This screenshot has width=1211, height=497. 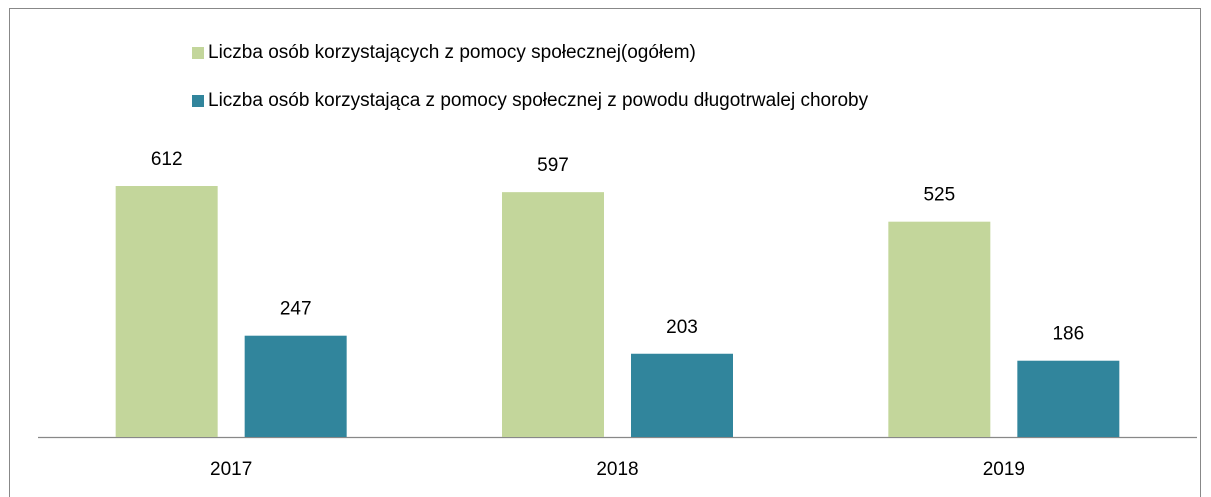 What do you see at coordinates (1004, 469) in the screenshot?
I see `x-tick-label: 2019` at bounding box center [1004, 469].